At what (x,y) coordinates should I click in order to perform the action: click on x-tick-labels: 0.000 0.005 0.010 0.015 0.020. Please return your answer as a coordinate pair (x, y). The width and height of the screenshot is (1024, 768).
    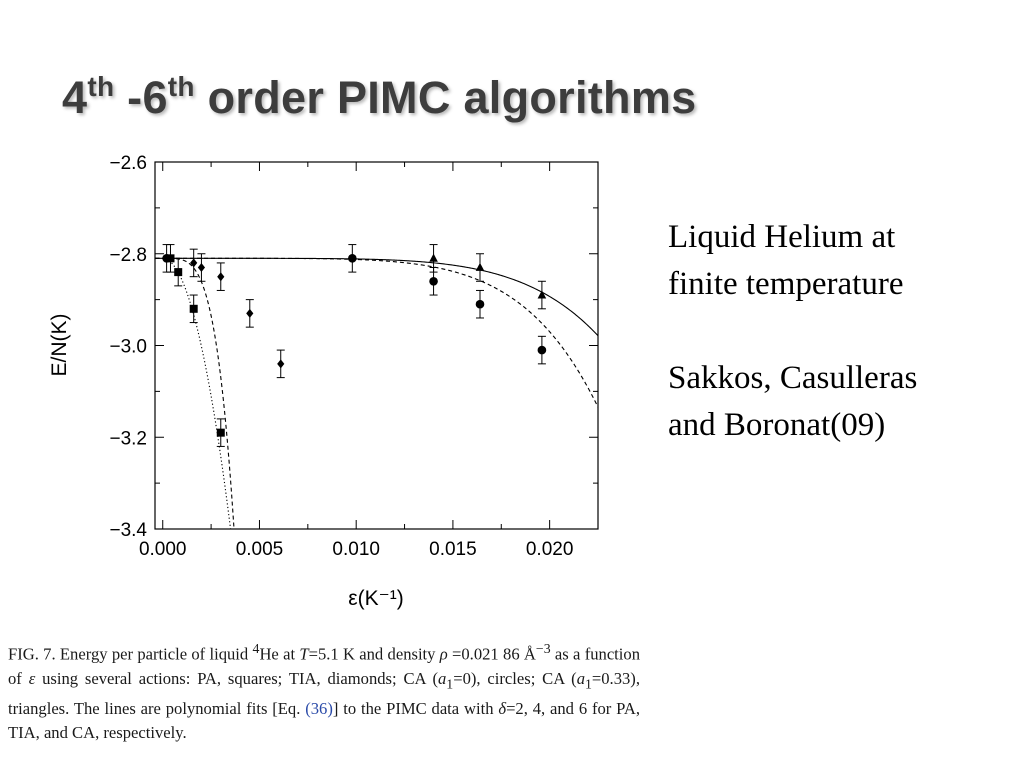
    Looking at the image, I should click on (356, 549).